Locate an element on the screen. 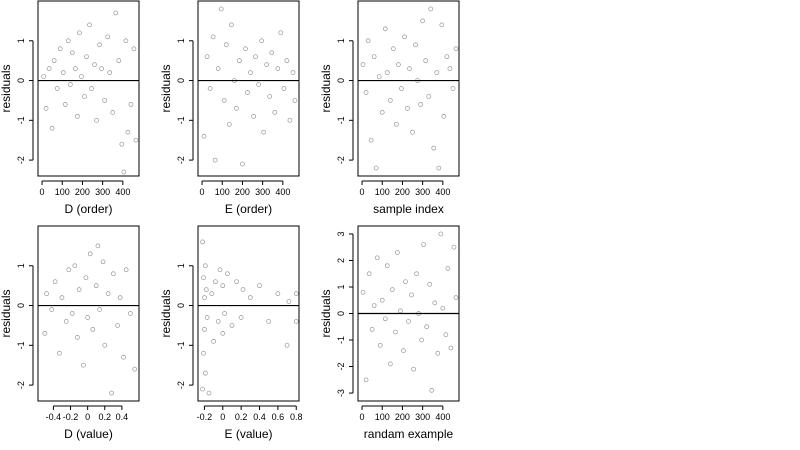 The height and width of the screenshot is (450, 800). x-axis-title: E (order) is located at coordinates (248, 209).